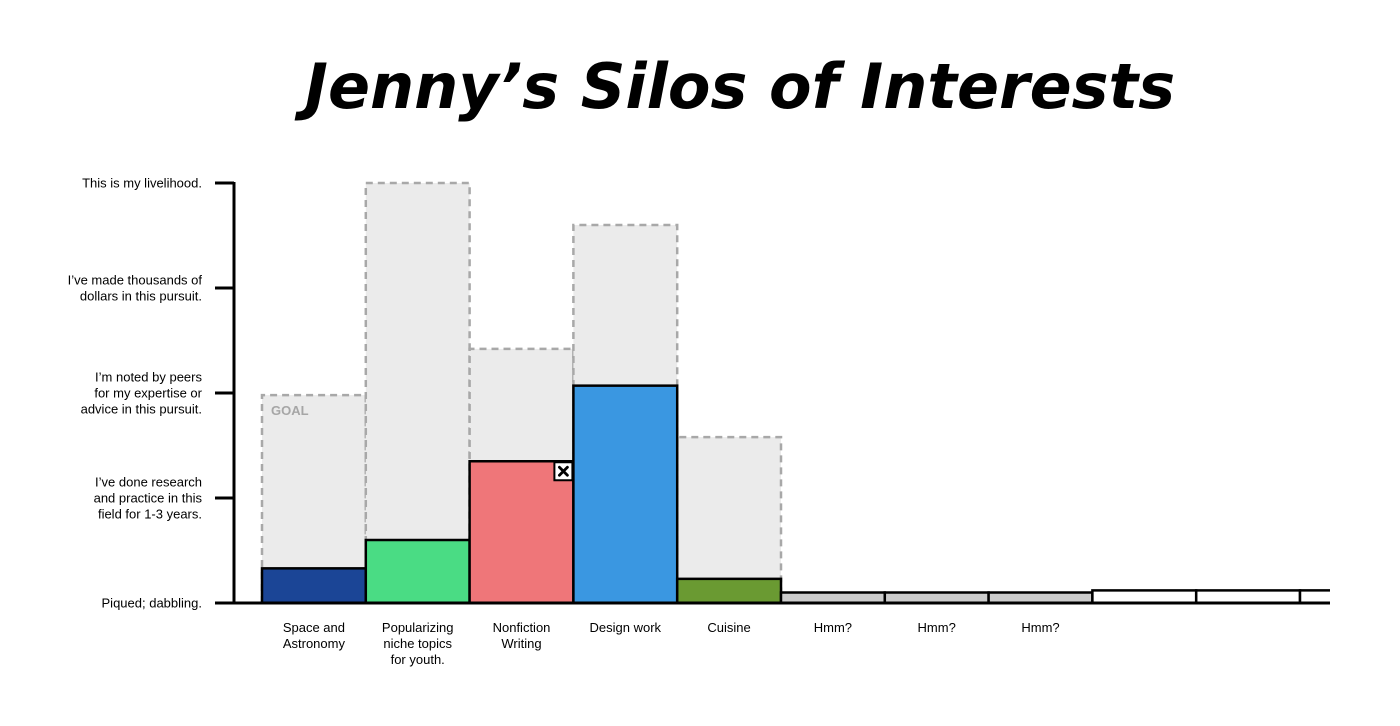 This screenshot has height=726, width=1400. I want to click on x-tick-label: Popularizing niche topics for youth., so click(418, 643).